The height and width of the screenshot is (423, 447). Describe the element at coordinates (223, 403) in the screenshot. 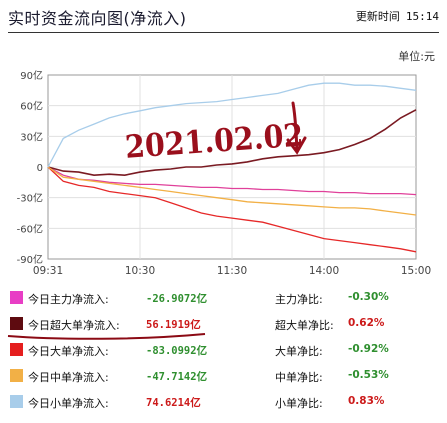

I see `legend-row: 今日小单净流入: 74.6214亿 小单净比: 0.83%` at that location.